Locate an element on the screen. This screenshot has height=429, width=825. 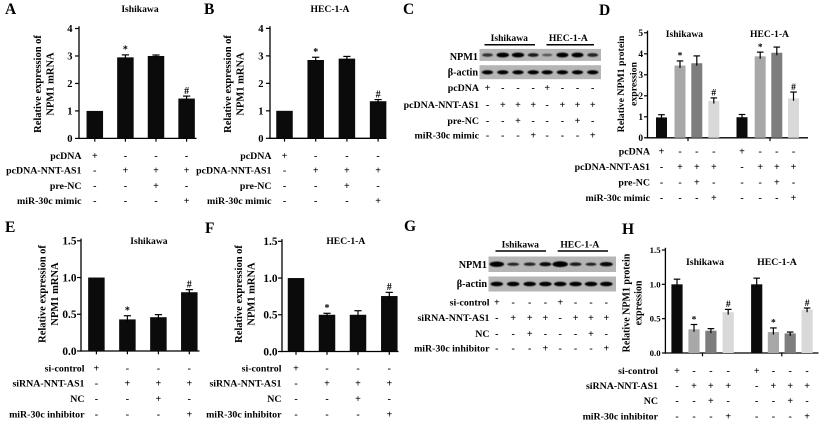
svg-text: pre-NC is located at coordinates (256, 186).